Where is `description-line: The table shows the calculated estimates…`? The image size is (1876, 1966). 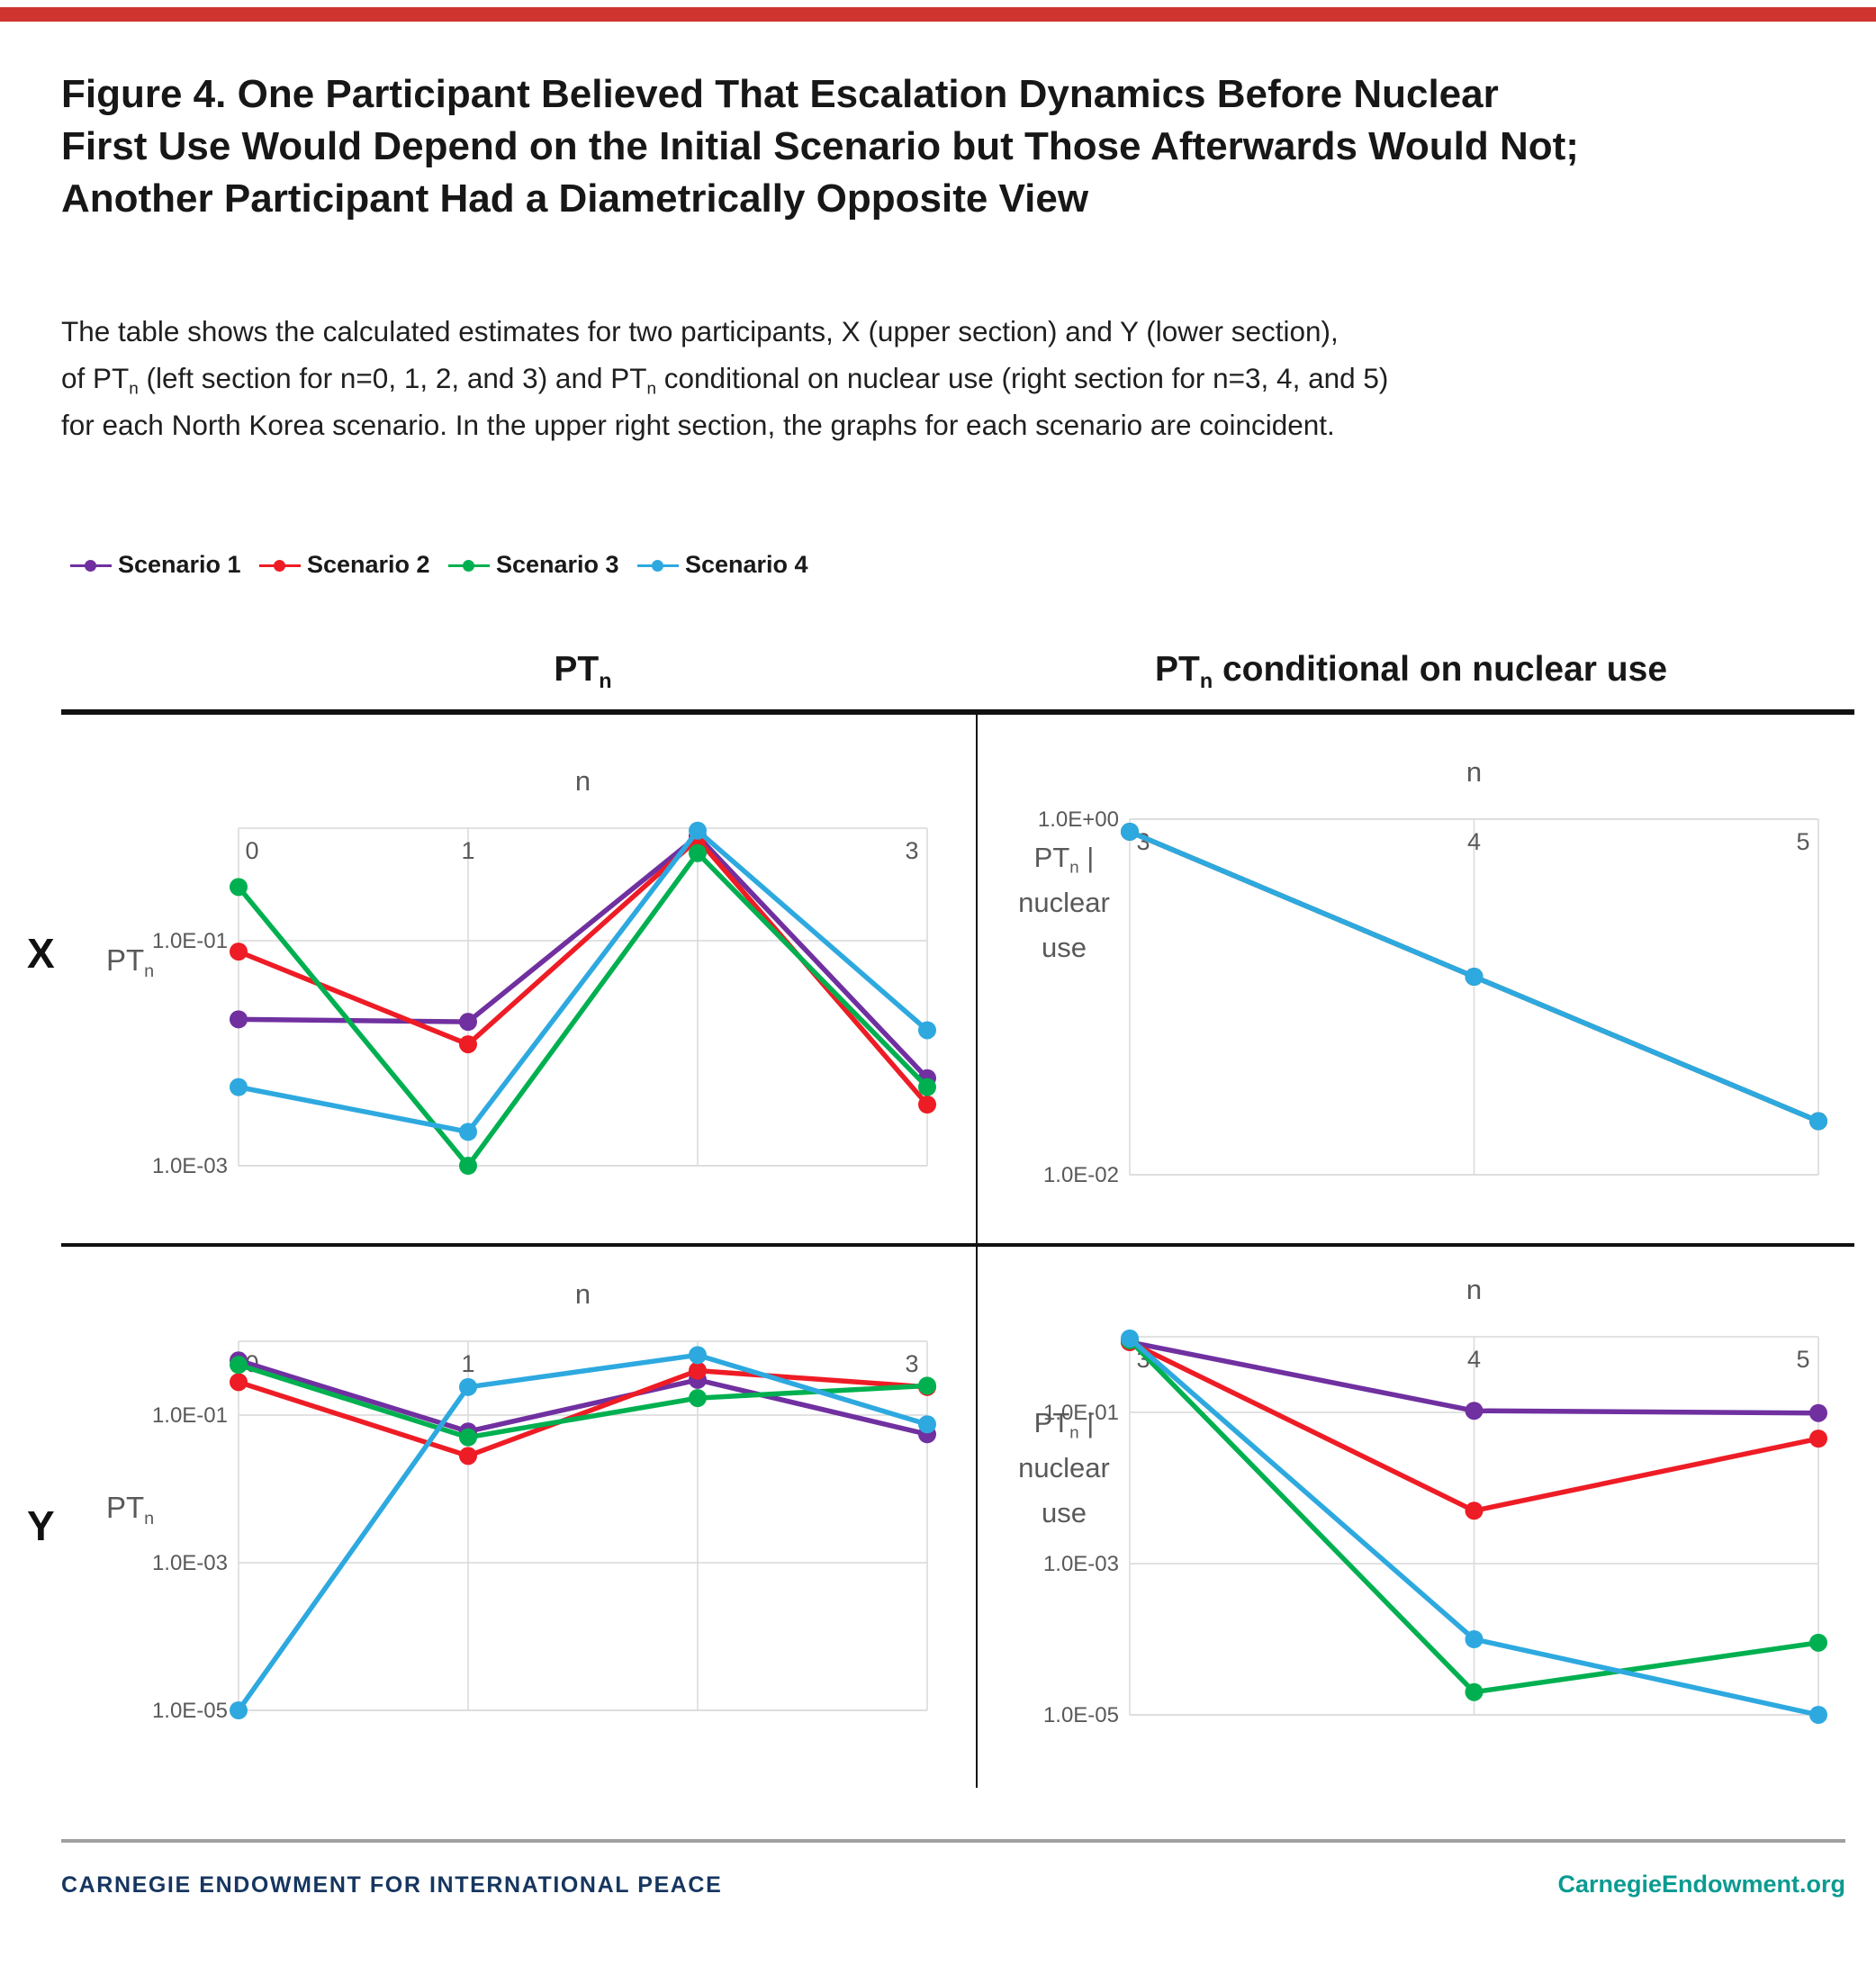 description-line: The table shows the calculated estimates… is located at coordinates (943, 332).